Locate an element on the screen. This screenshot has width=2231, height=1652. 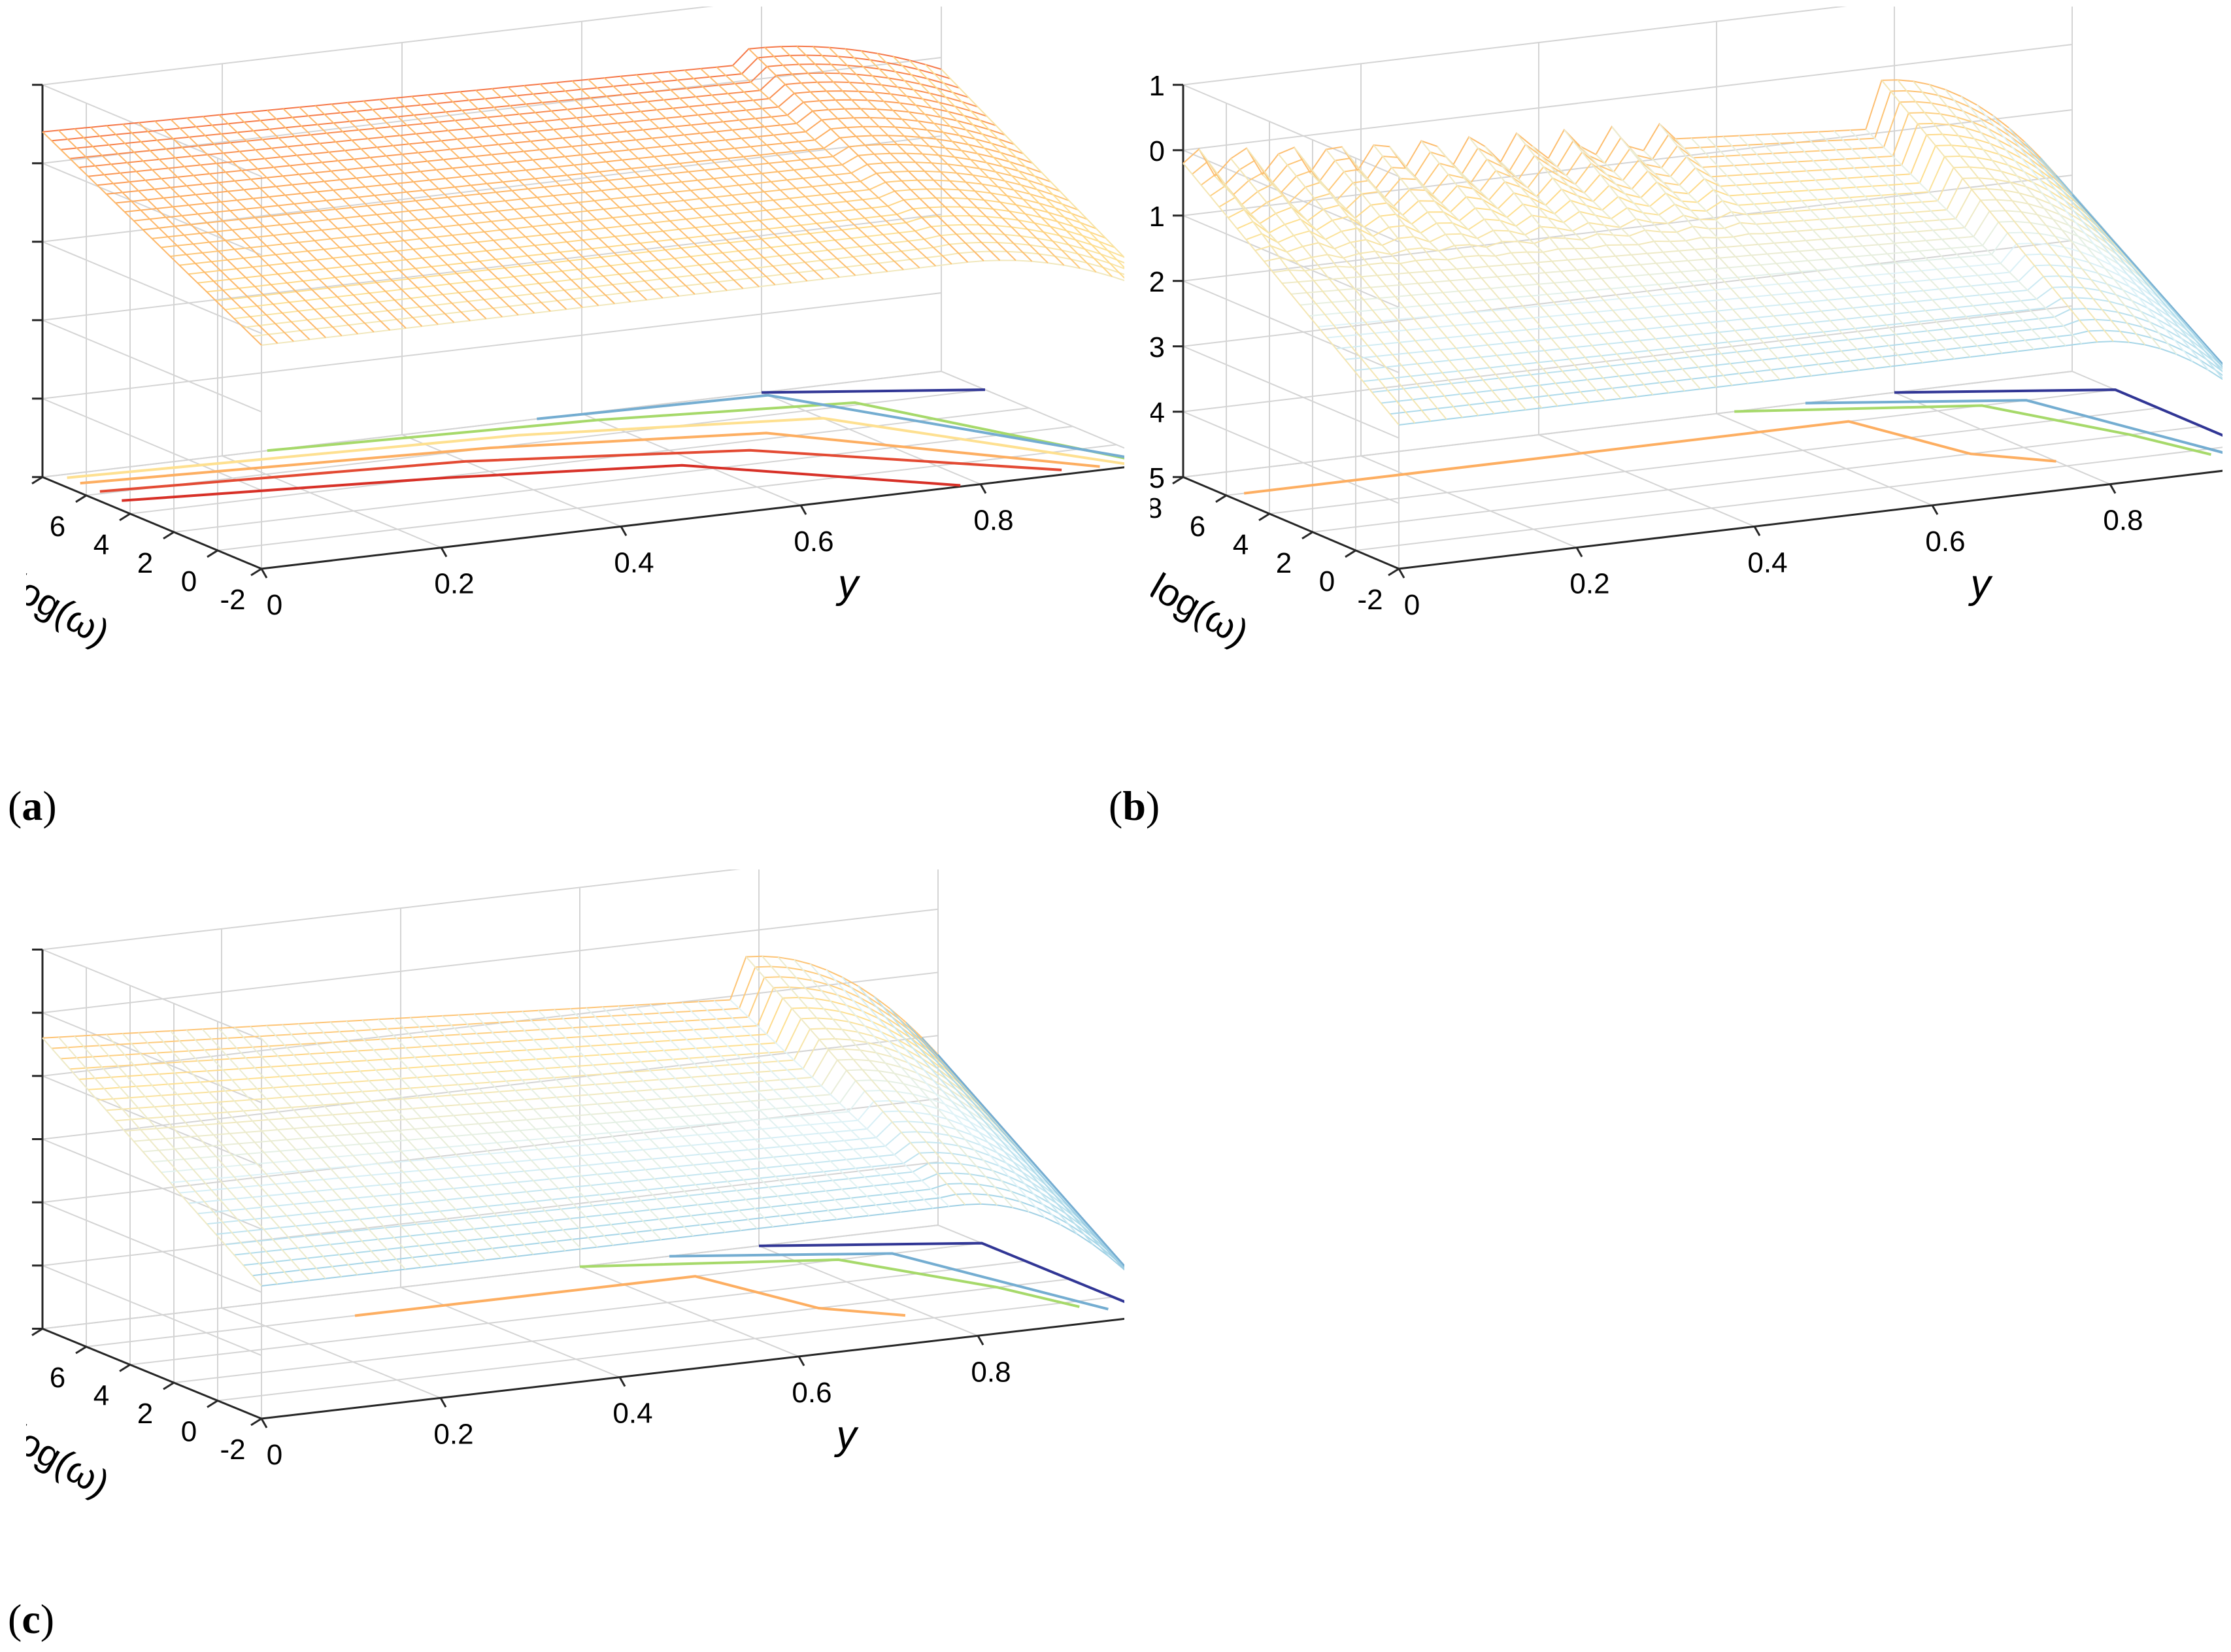
contour-lines is located at coordinates (739, 1279).